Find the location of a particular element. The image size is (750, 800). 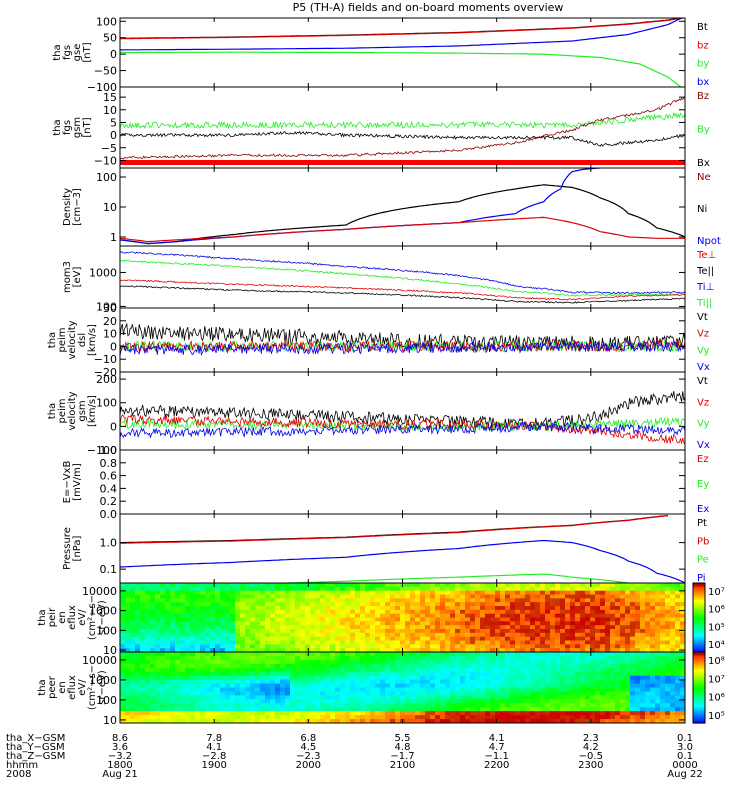

series-vy-line is located at coordinates (402, 425).